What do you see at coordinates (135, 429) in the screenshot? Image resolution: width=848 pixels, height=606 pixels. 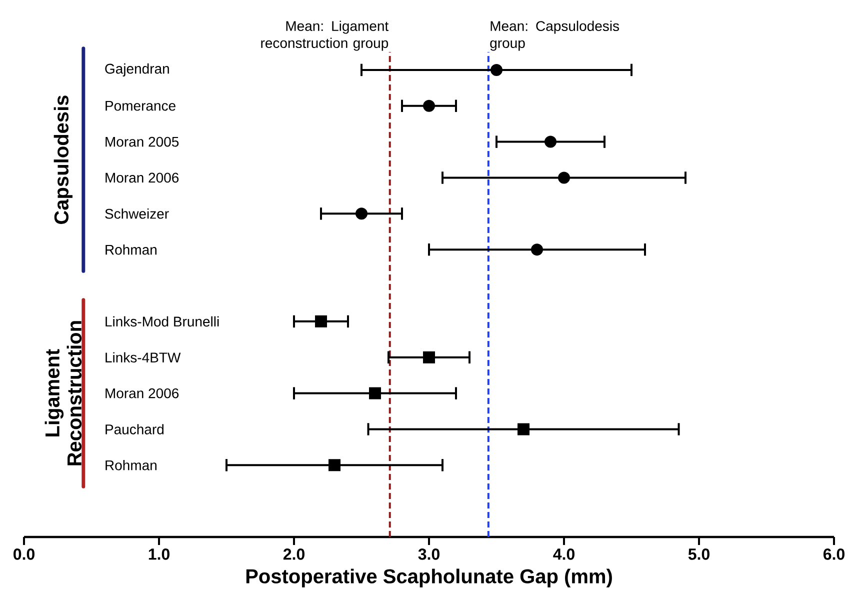 I see `y-tick-label: Pauchard` at bounding box center [135, 429].